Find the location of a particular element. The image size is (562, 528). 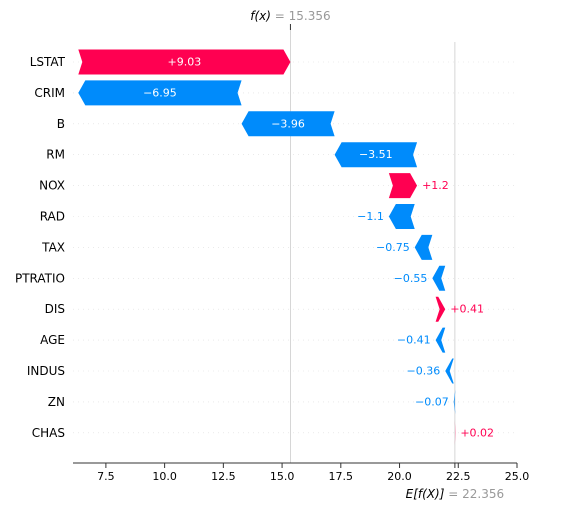

bar-zn is located at coordinates (454, 402).